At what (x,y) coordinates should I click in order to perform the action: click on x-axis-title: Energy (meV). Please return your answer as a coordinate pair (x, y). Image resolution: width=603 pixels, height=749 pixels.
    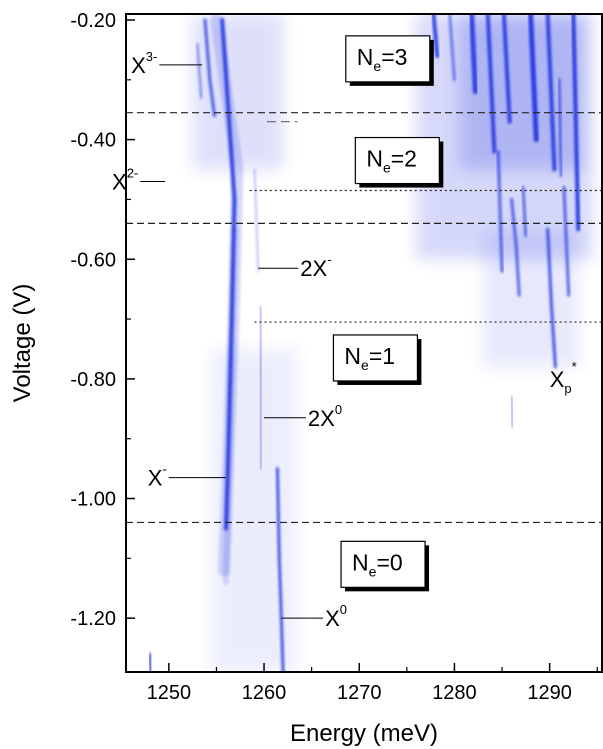
    Looking at the image, I should click on (364, 733).